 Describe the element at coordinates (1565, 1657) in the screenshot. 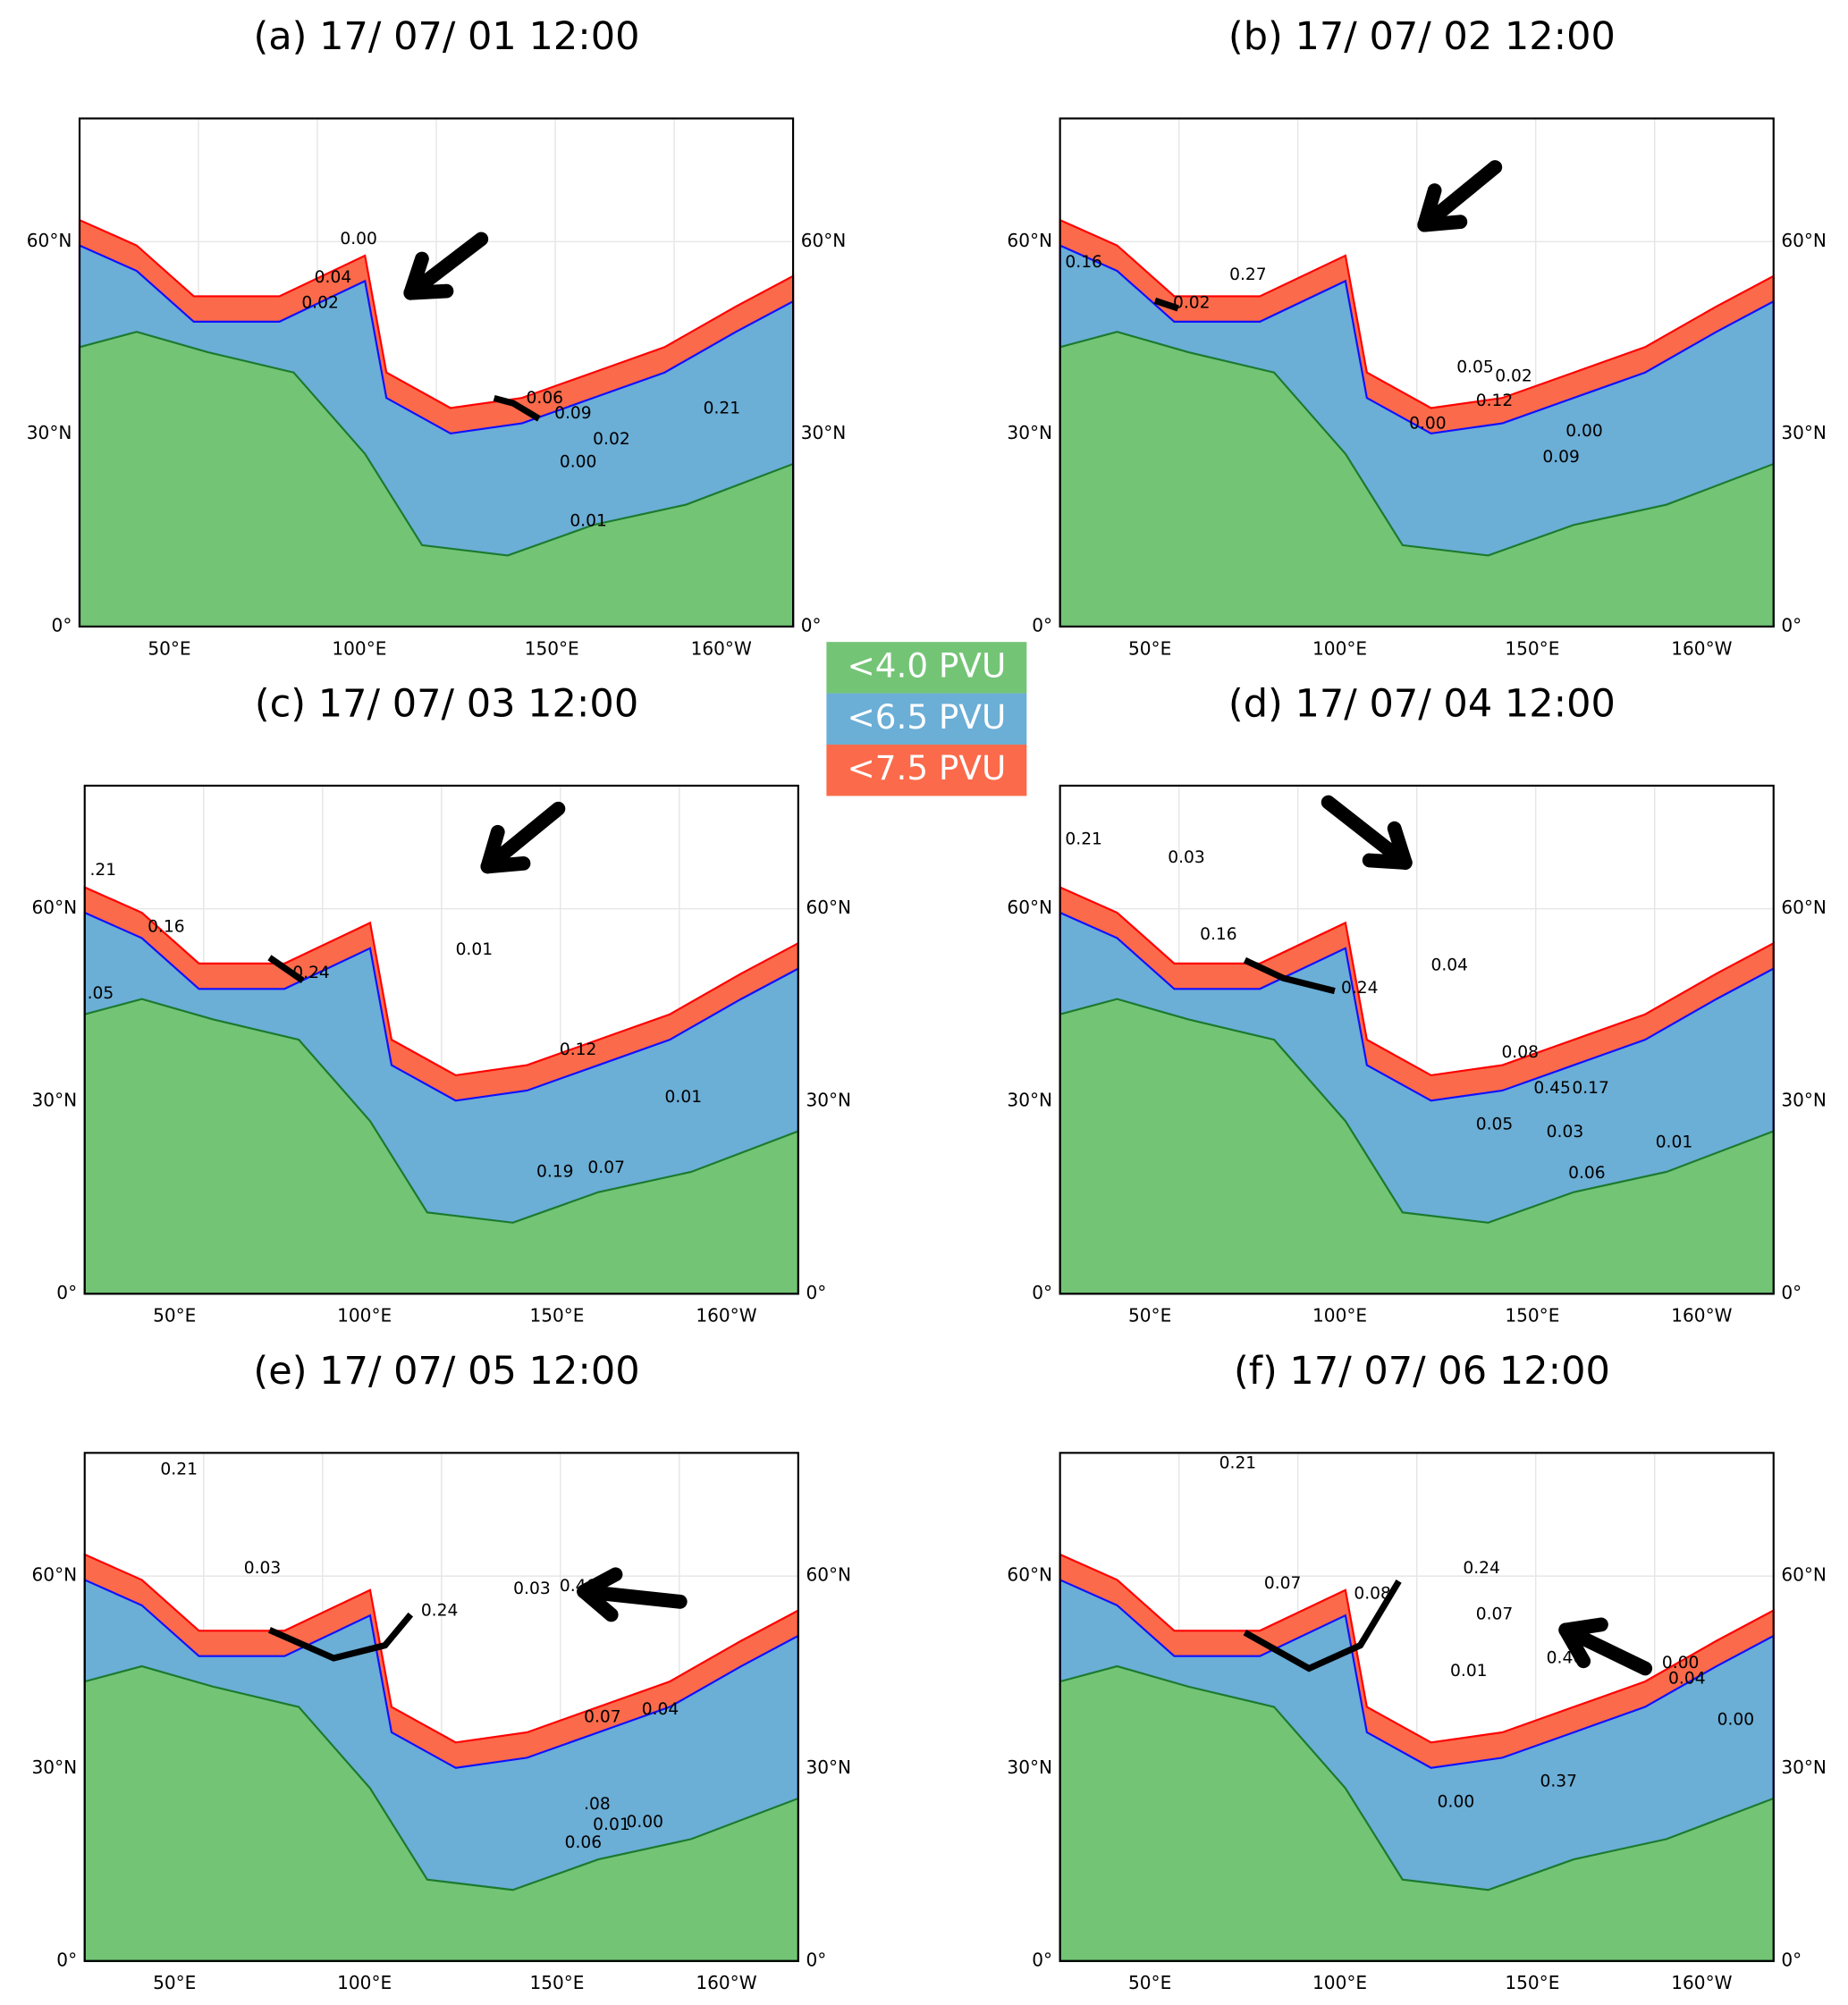

I see `track-label: 0.46` at that location.